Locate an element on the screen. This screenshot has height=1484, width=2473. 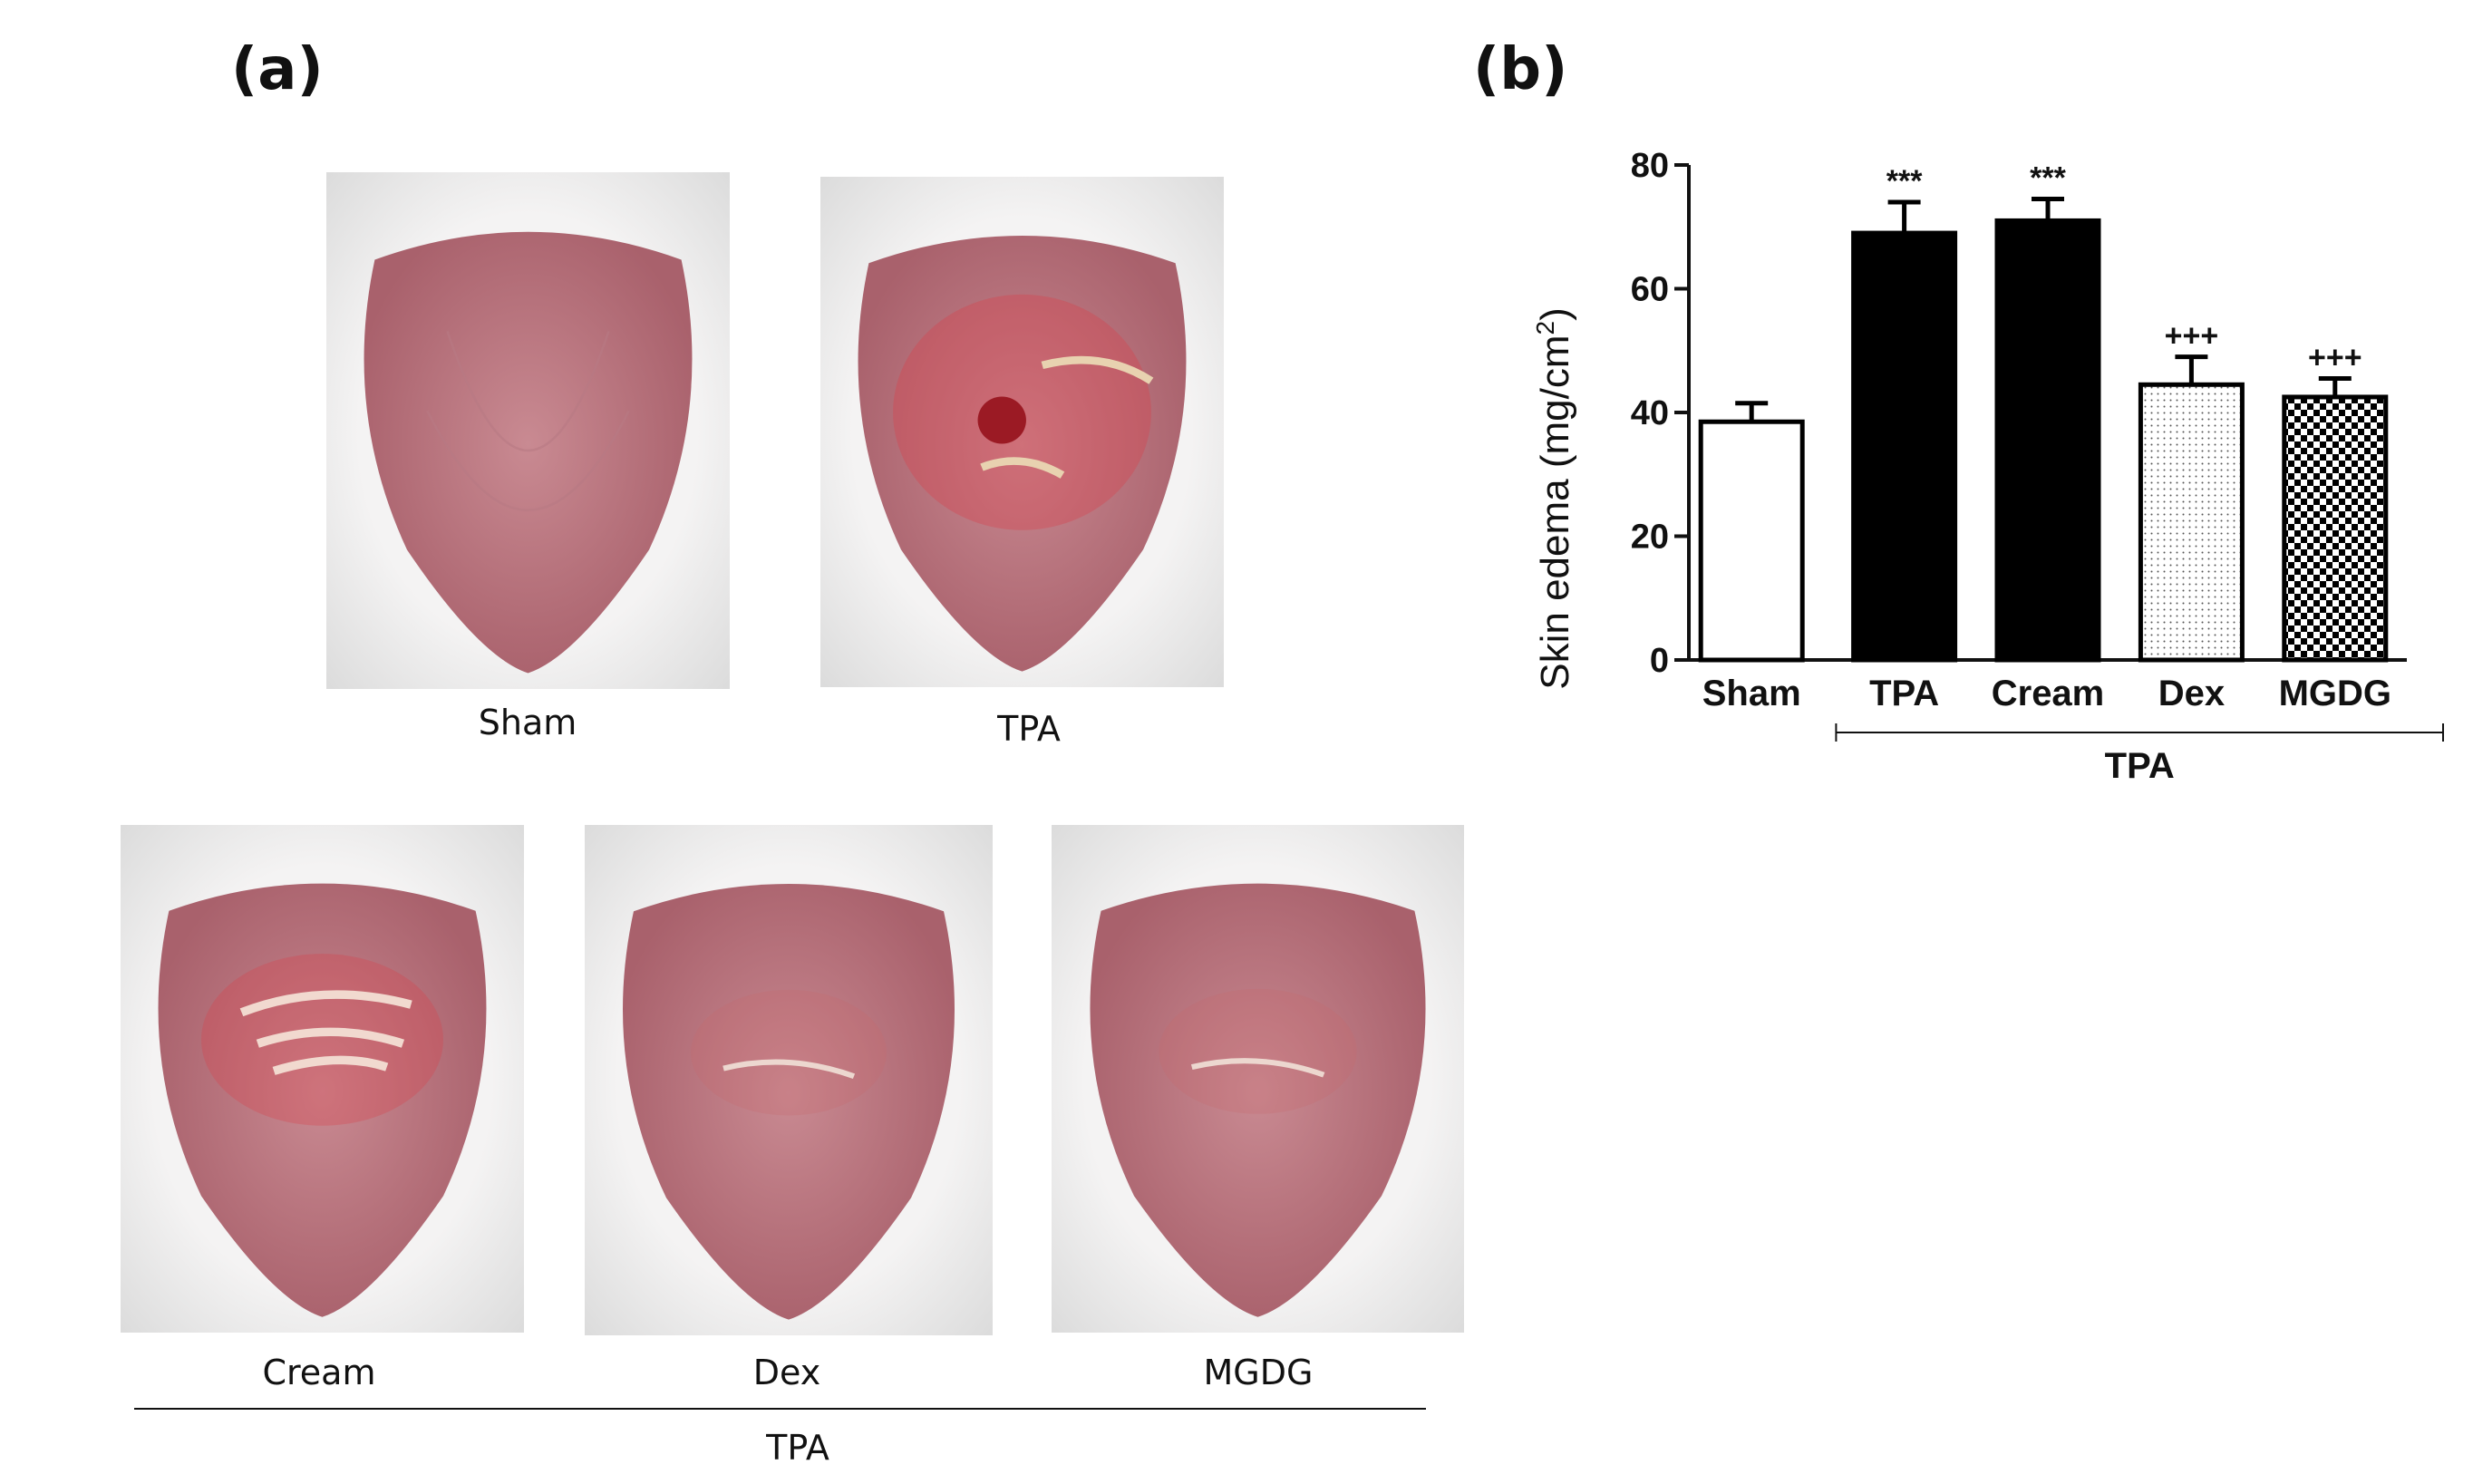
photo-sham is located at coordinates (528, 430).